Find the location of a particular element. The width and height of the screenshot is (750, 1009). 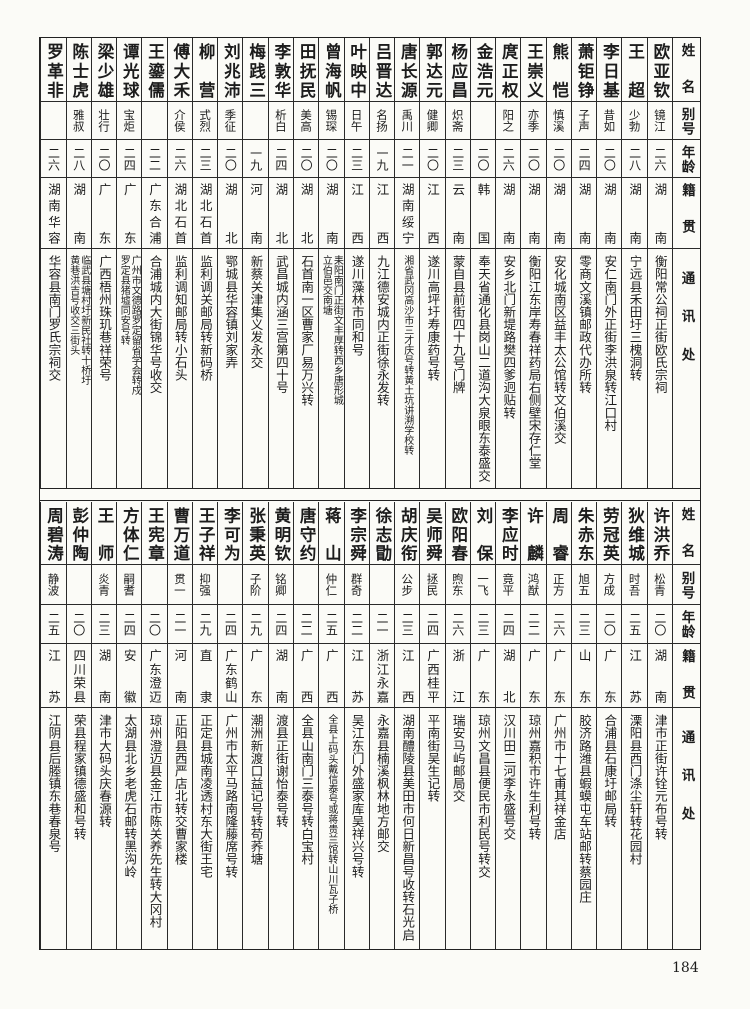

person-column: 李可为 二四 广东鹤山 广州市太平马路南隆藤席号转 is located at coordinates (230, 725).